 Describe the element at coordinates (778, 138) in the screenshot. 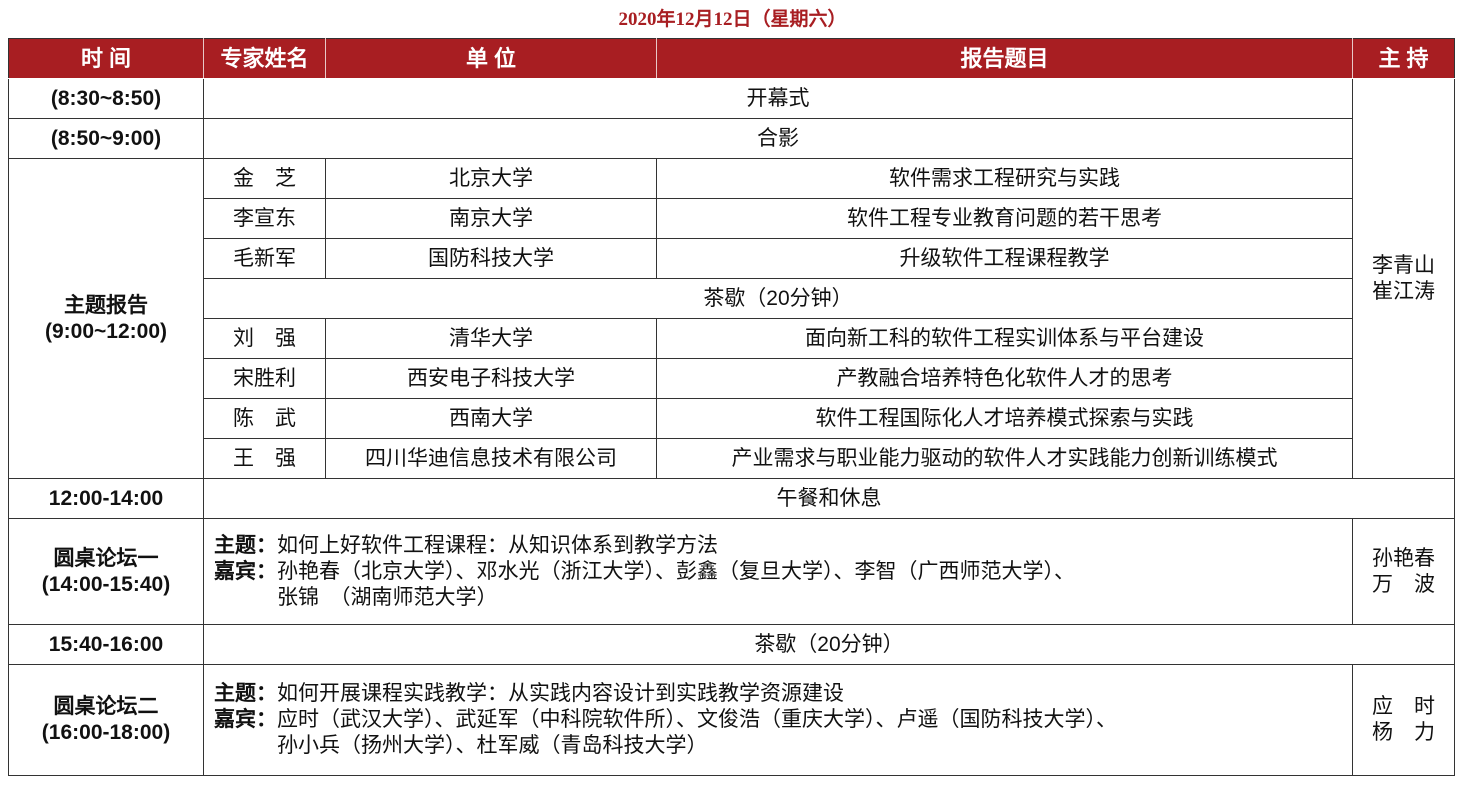

I see `event-cell: 合影` at that location.